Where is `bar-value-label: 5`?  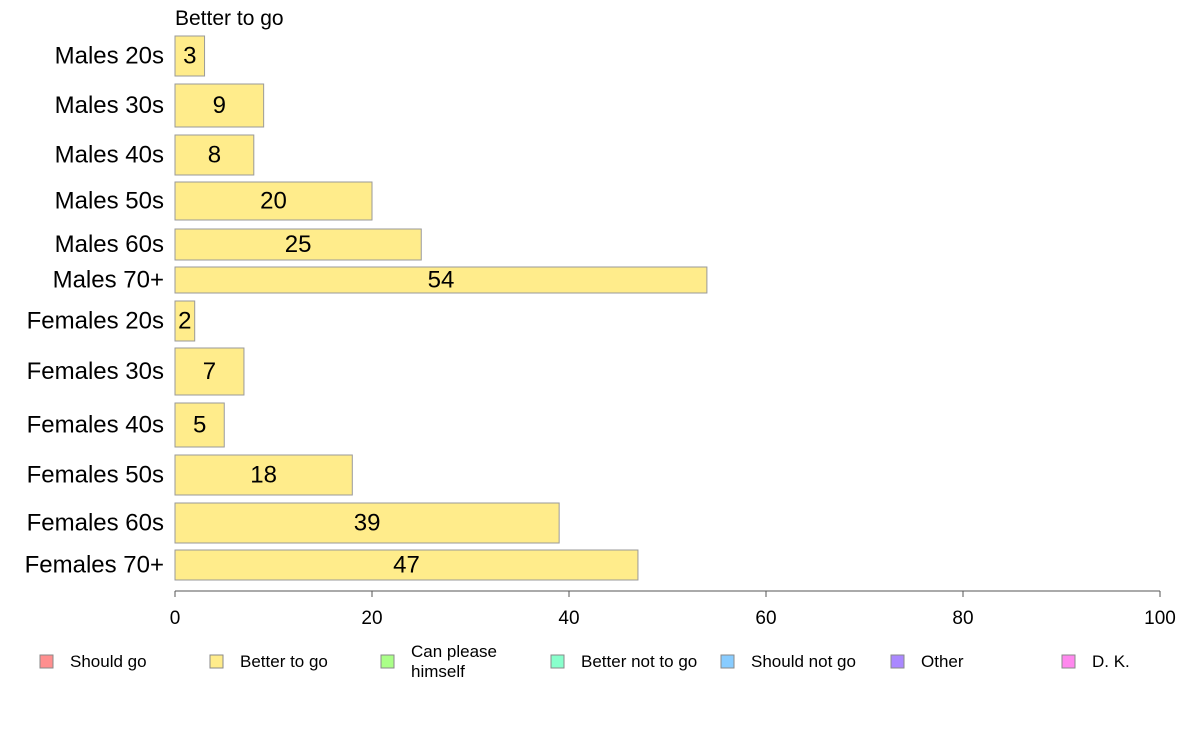
bar-value-label: 5 is located at coordinates (199, 425).